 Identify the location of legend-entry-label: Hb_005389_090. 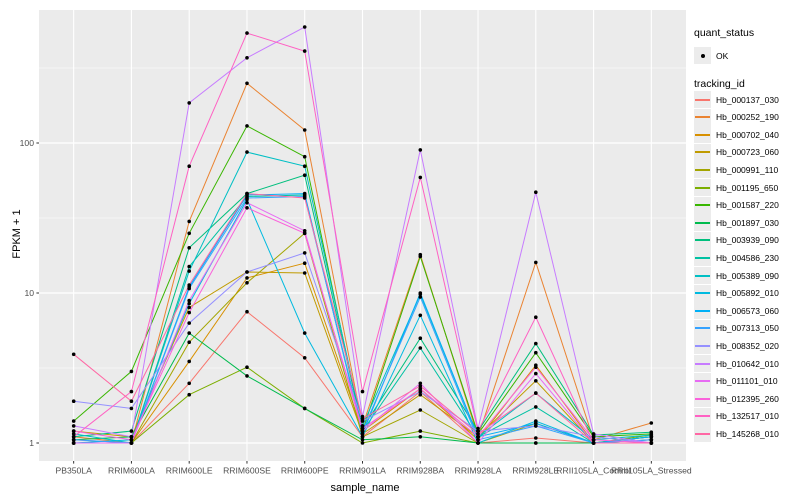
(747, 275).